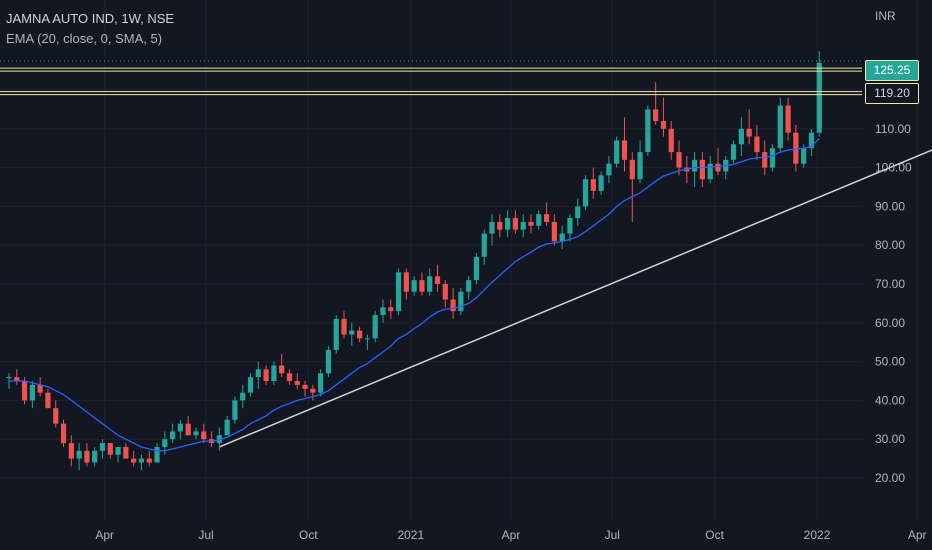 This screenshot has width=932, height=550. What do you see at coordinates (893, 168) in the screenshot?
I see `y-tick-label: 100.00` at bounding box center [893, 168].